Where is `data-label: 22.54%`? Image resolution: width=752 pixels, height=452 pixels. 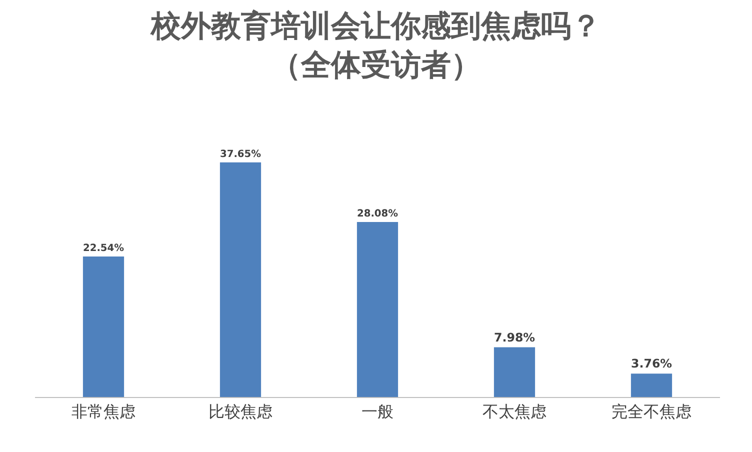
data-label: 22.54% is located at coordinates (103, 248).